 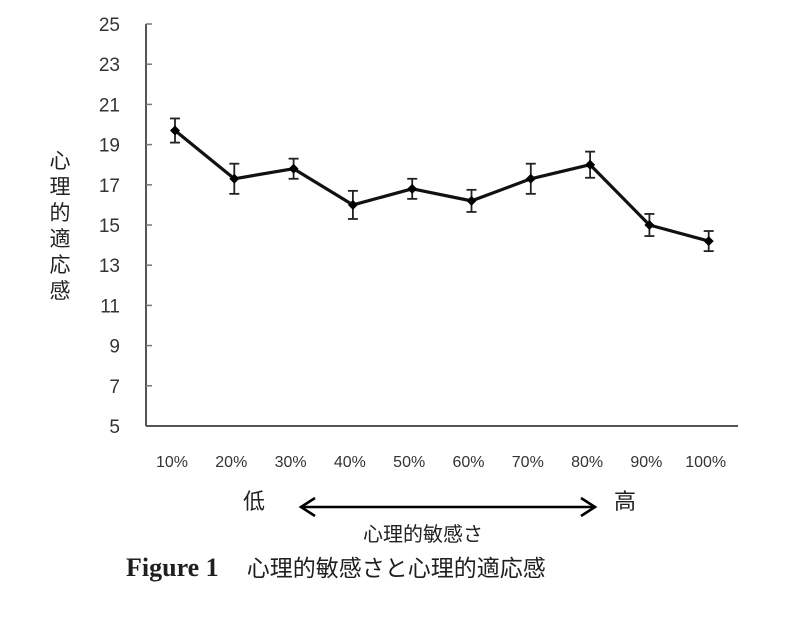 I want to click on arrow-right-head-icon, so click(x=589, y=507).